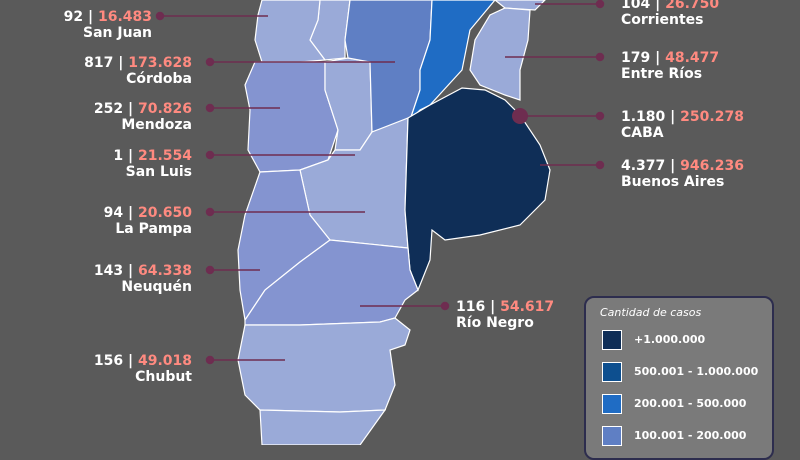 The image size is (800, 460). Describe the element at coordinates (651, 312) in the screenshot. I see `legend-title: Cantidad de casos` at that location.